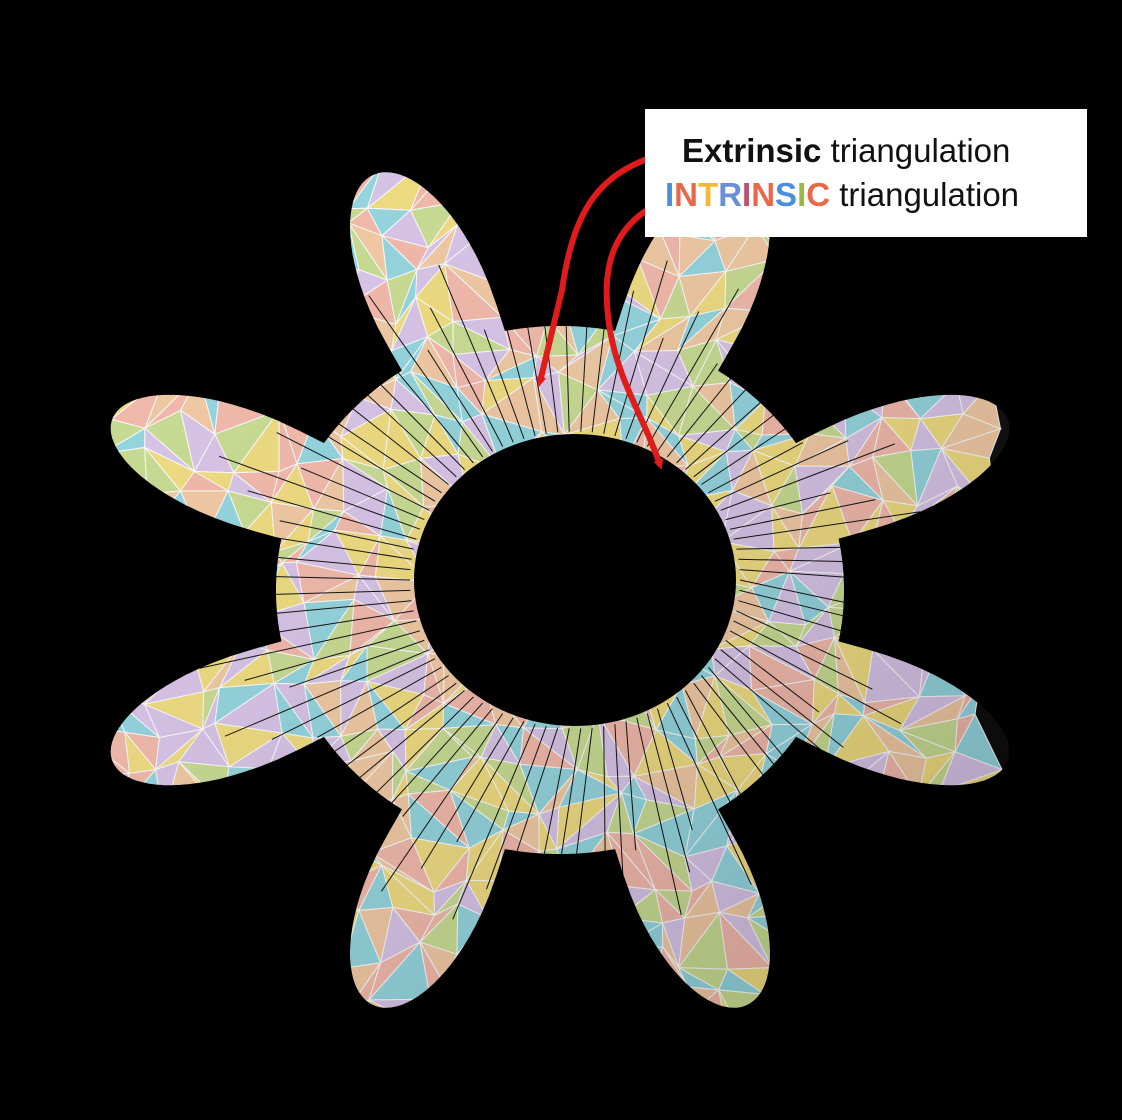 Image resolution: width=1122 pixels, height=1120 pixels. Describe the element at coordinates (635, 333) in the screenshot. I see `arrow-intrinsic` at that location.